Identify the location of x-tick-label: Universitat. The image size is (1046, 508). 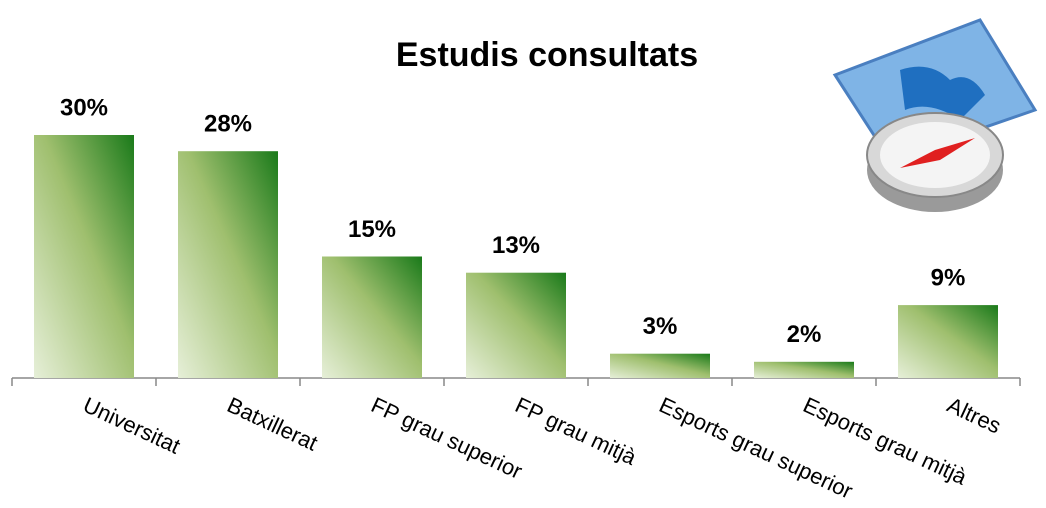
(131, 425).